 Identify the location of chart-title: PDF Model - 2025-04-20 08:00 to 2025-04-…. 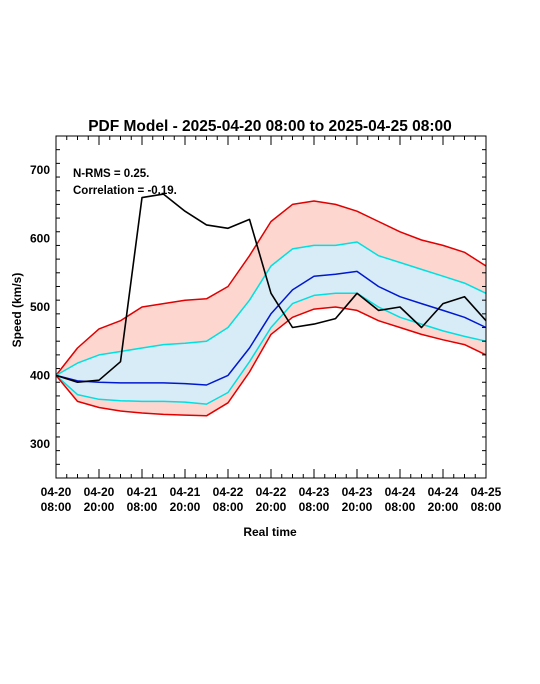
(270, 126).